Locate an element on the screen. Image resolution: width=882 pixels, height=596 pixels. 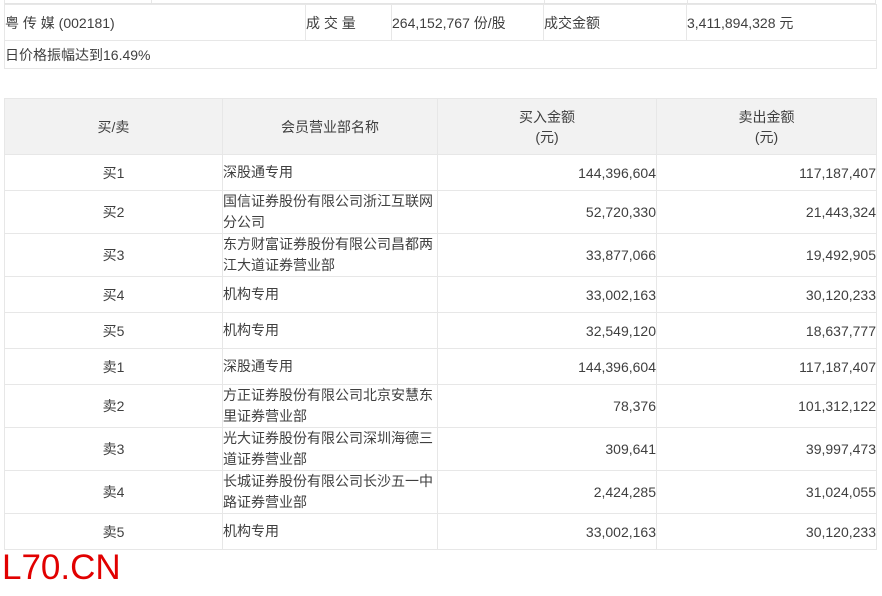
table-row: 买1 深股通专用 144,396,604 117,187,407 is located at coordinates (440, 172).